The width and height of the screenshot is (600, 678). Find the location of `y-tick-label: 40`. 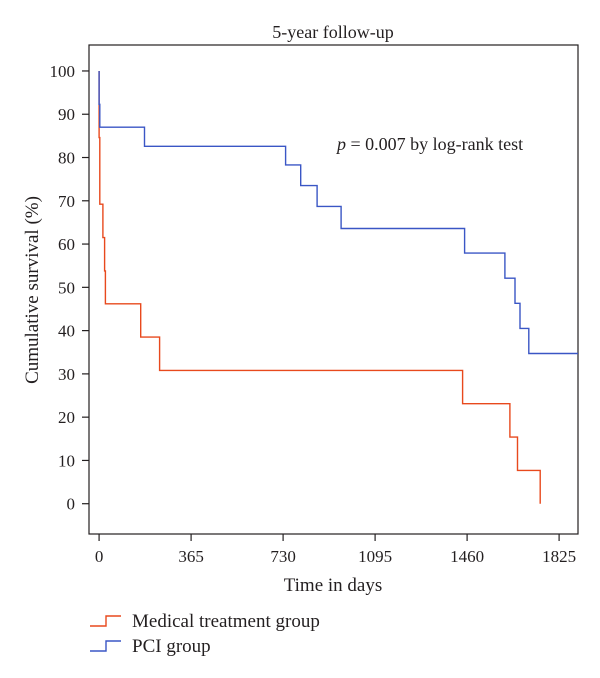

y-tick-label: 40 is located at coordinates (66, 331).